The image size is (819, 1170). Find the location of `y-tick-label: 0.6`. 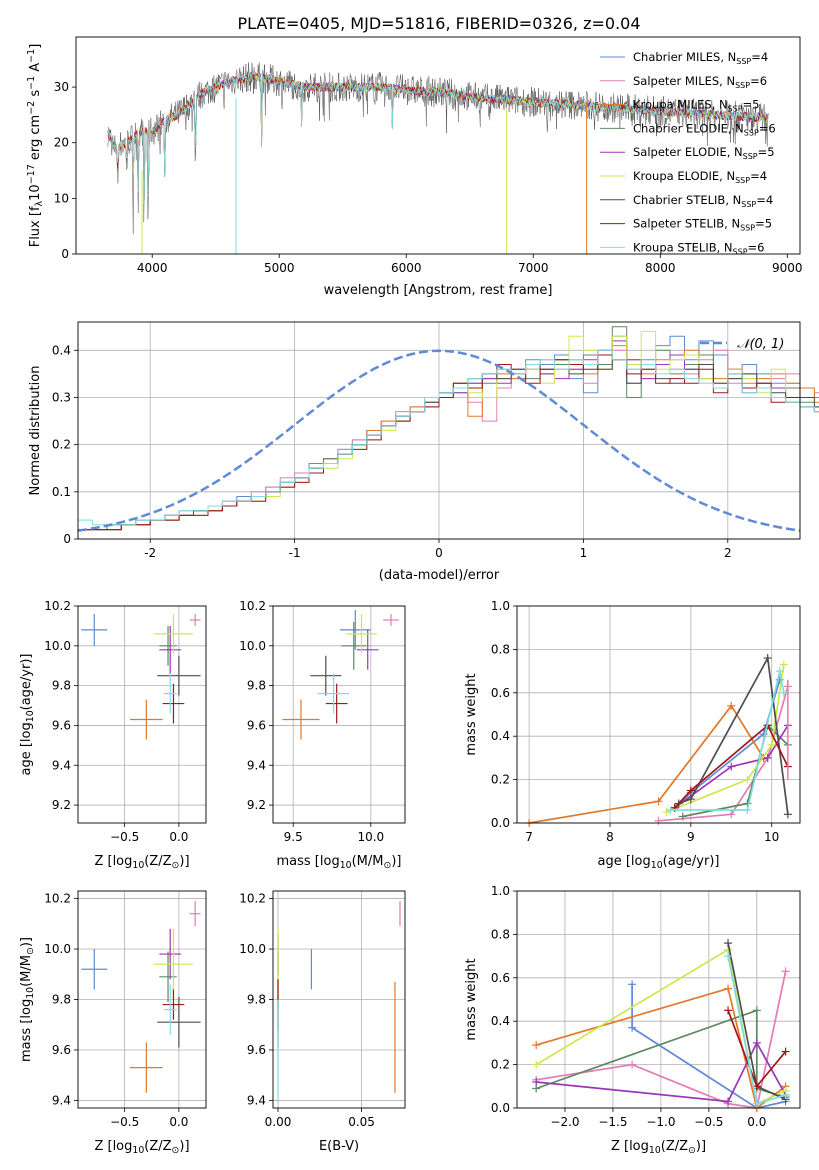

y-tick-label: 0.6 is located at coordinates (500, 978).